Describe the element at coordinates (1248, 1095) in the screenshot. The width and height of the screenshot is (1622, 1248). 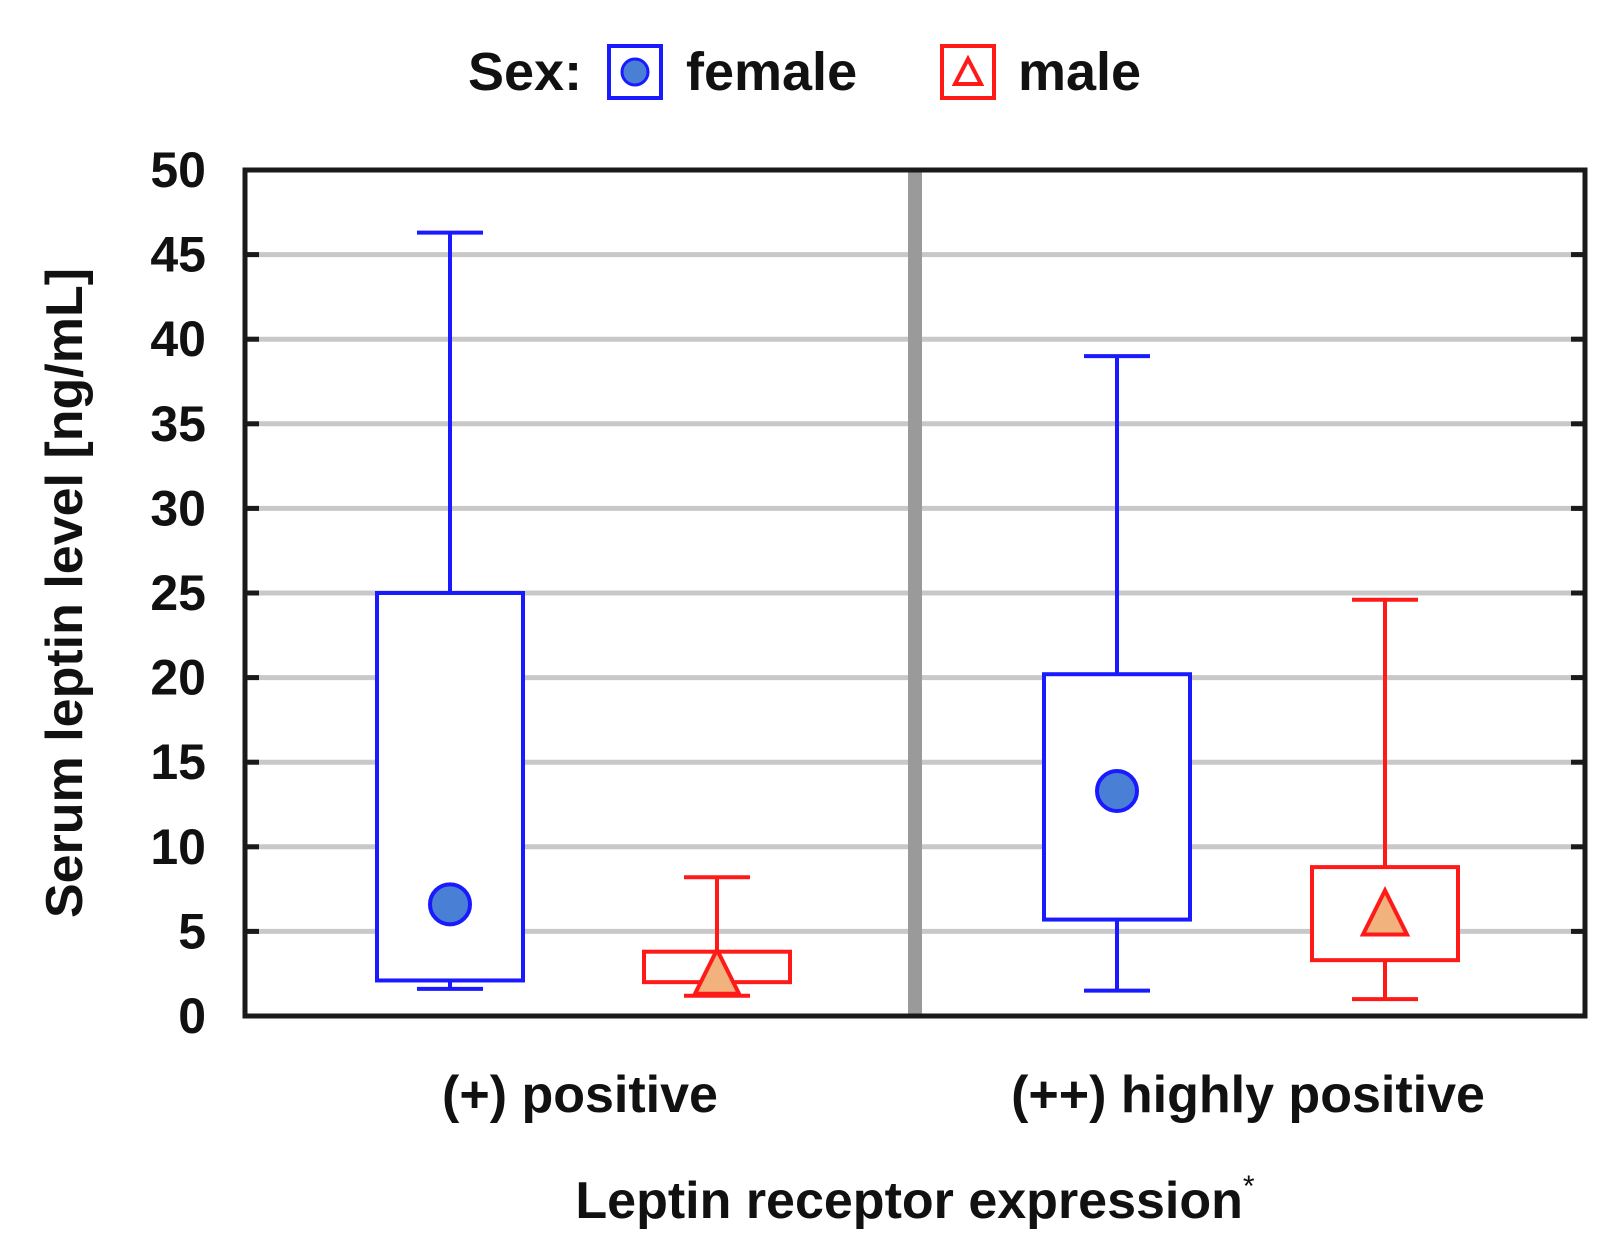
I see `category-label-highly-positive: (++) highly positive` at that location.